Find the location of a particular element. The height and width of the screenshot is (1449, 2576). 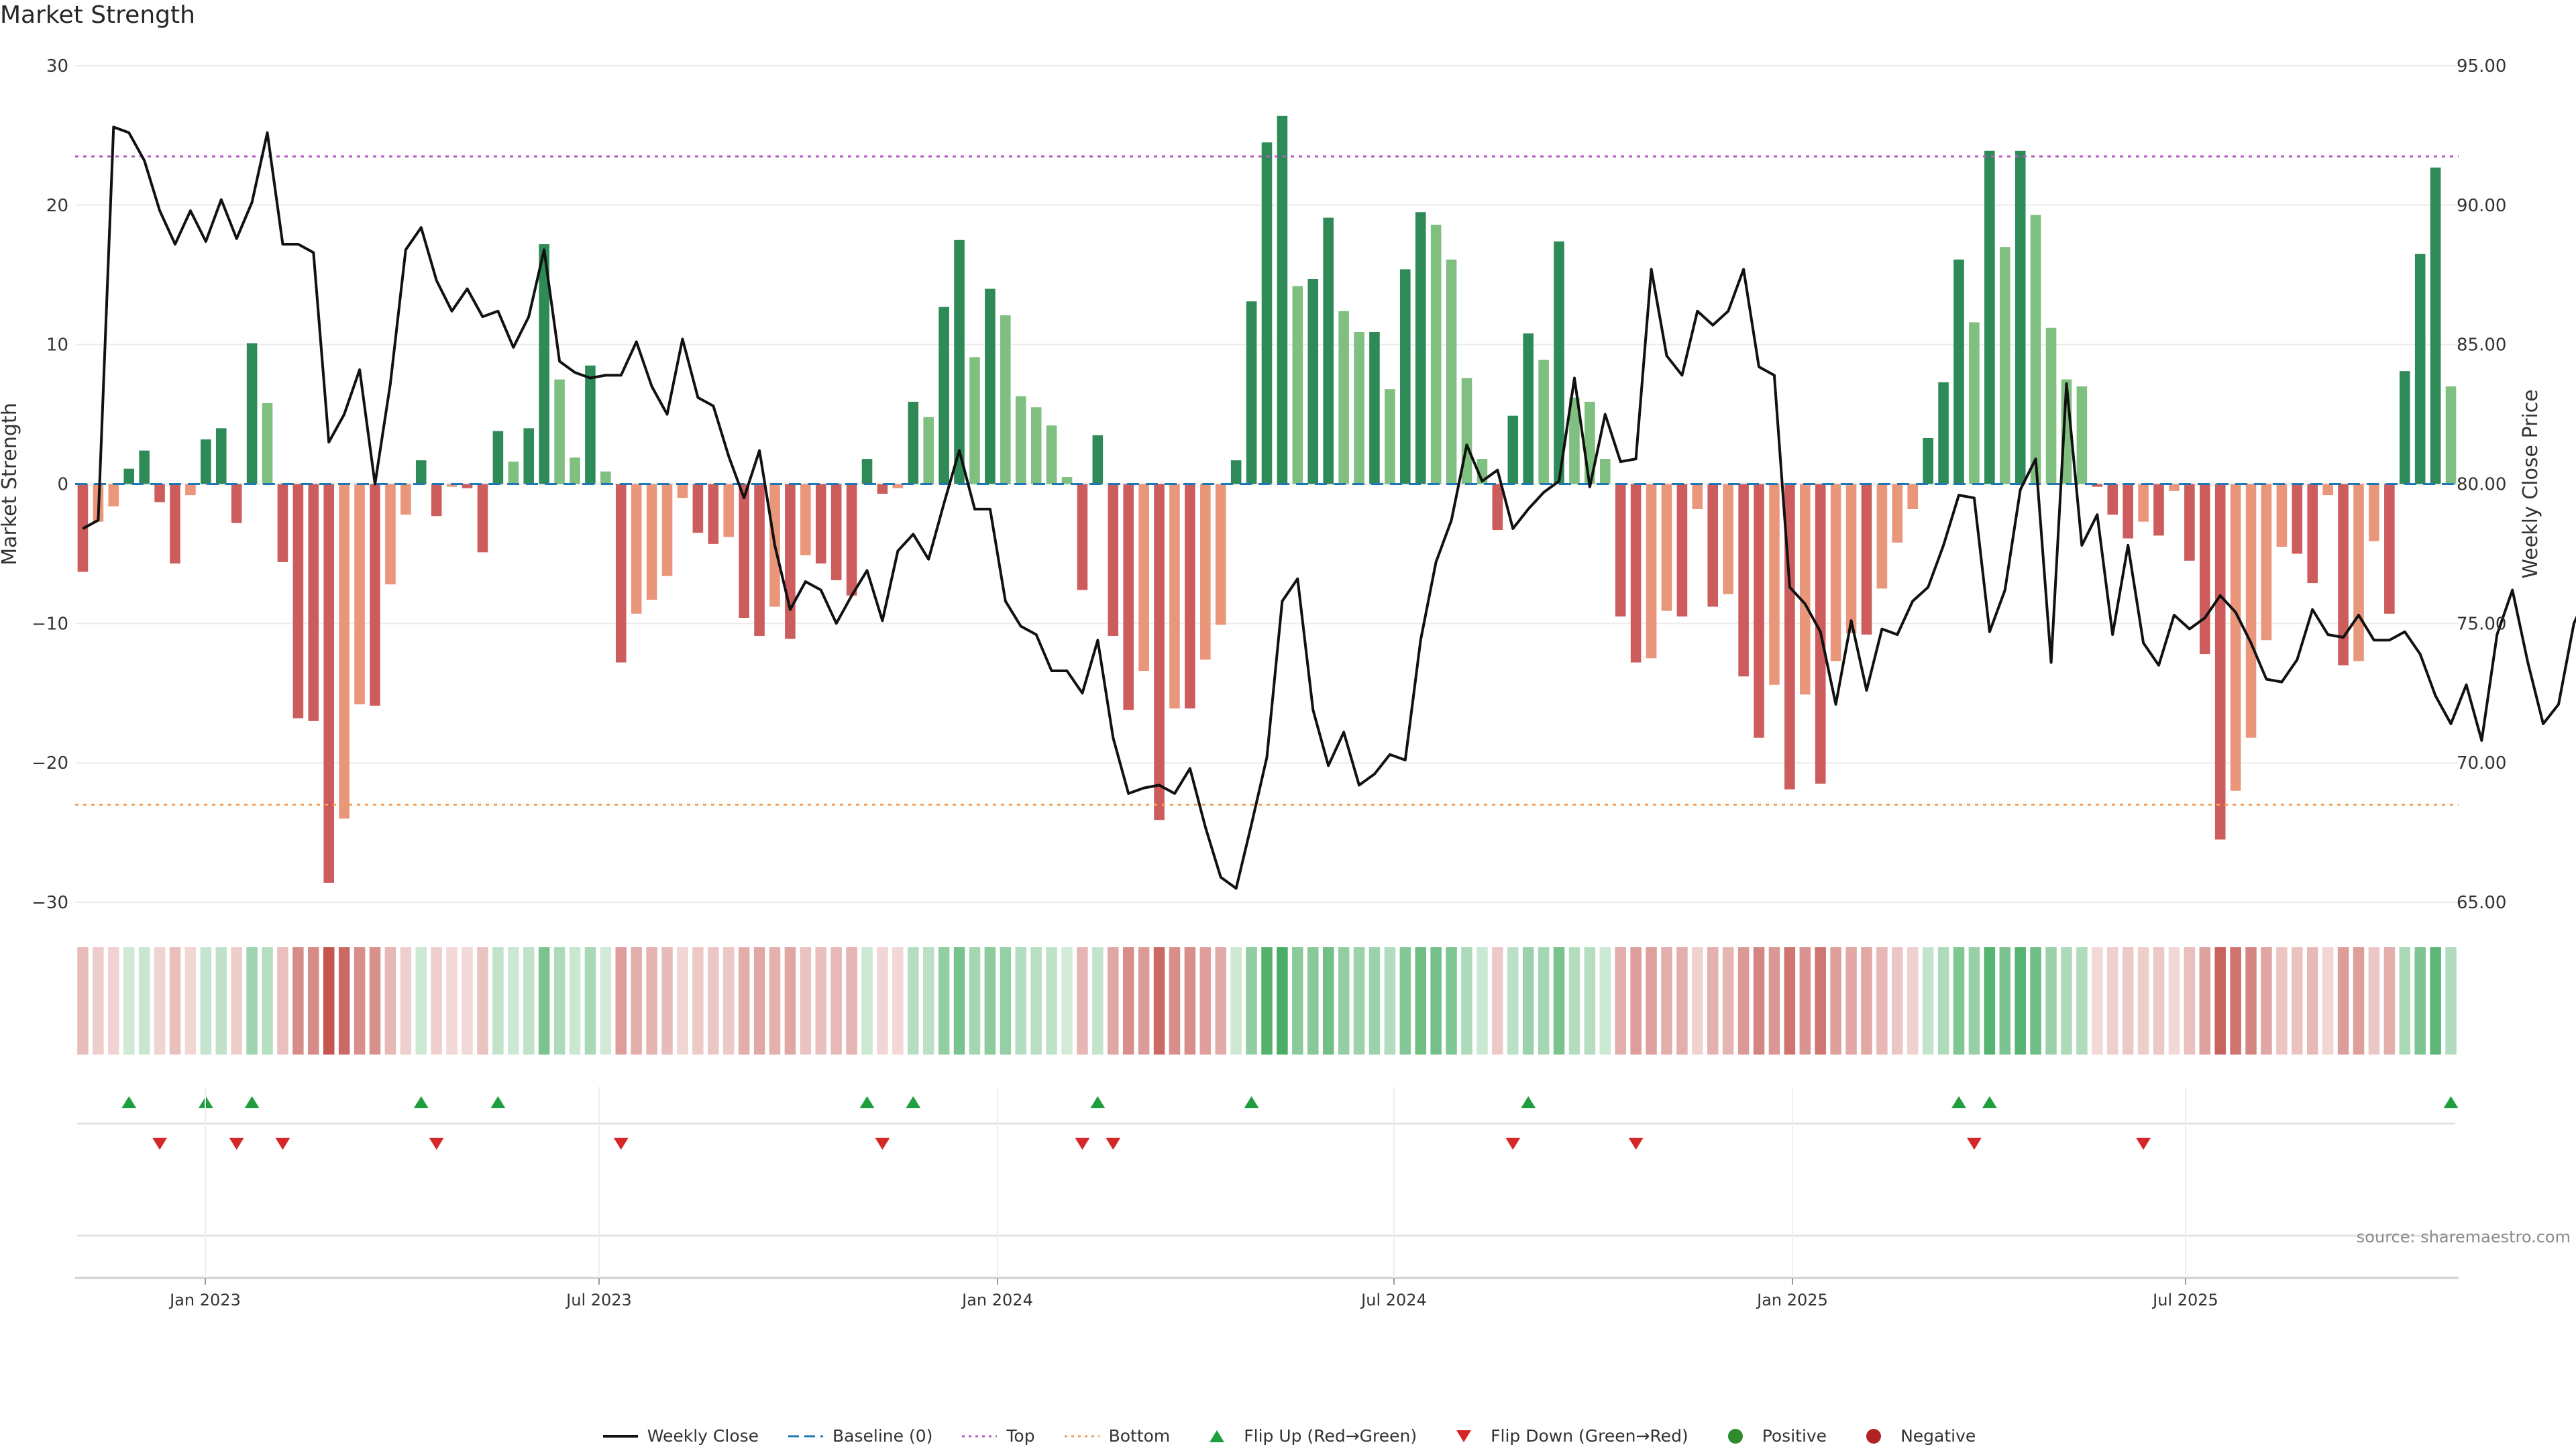

legend-item: Top is located at coordinates (997, 1436).